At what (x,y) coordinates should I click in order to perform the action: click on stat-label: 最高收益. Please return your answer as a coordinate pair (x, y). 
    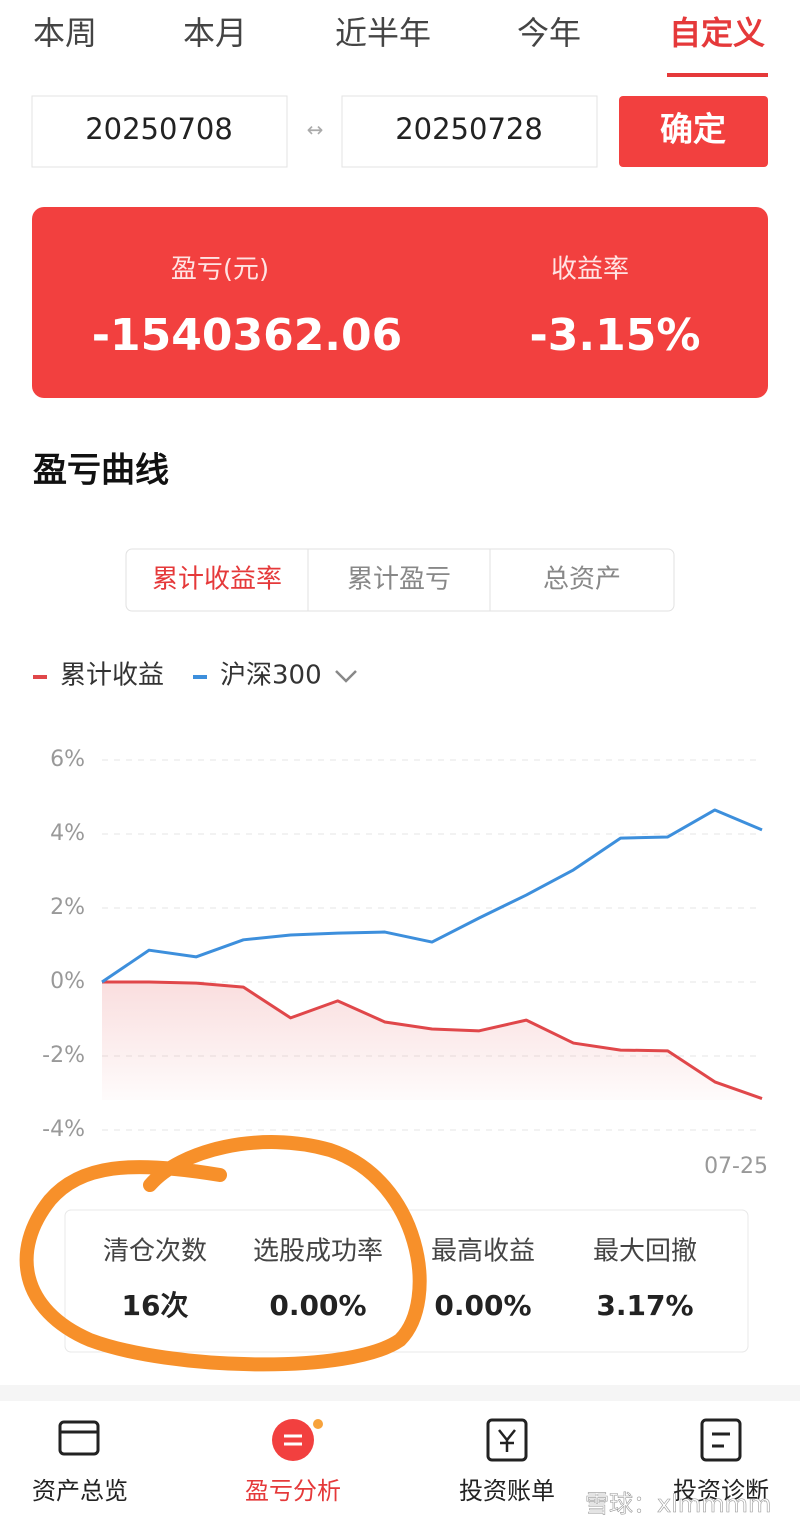
    Looking at the image, I should click on (483, 1252).